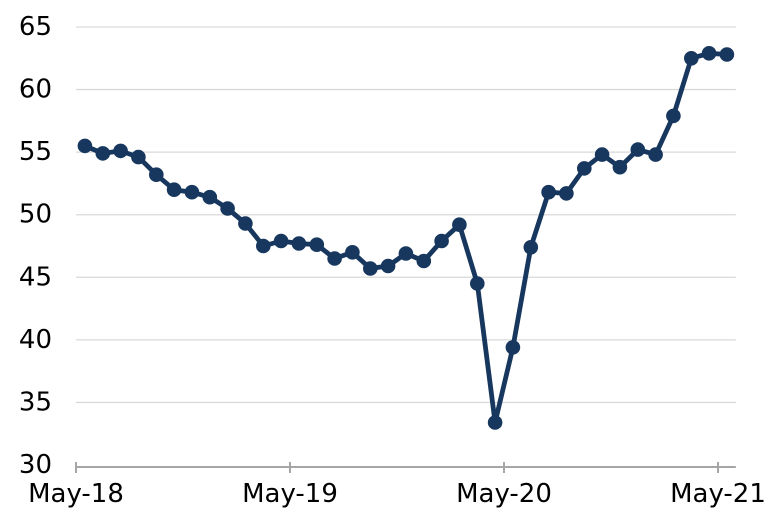 The image size is (778, 518). Describe the element at coordinates (718, 494) in the screenshot. I see `x-tick-label-May-21: May-21` at that location.